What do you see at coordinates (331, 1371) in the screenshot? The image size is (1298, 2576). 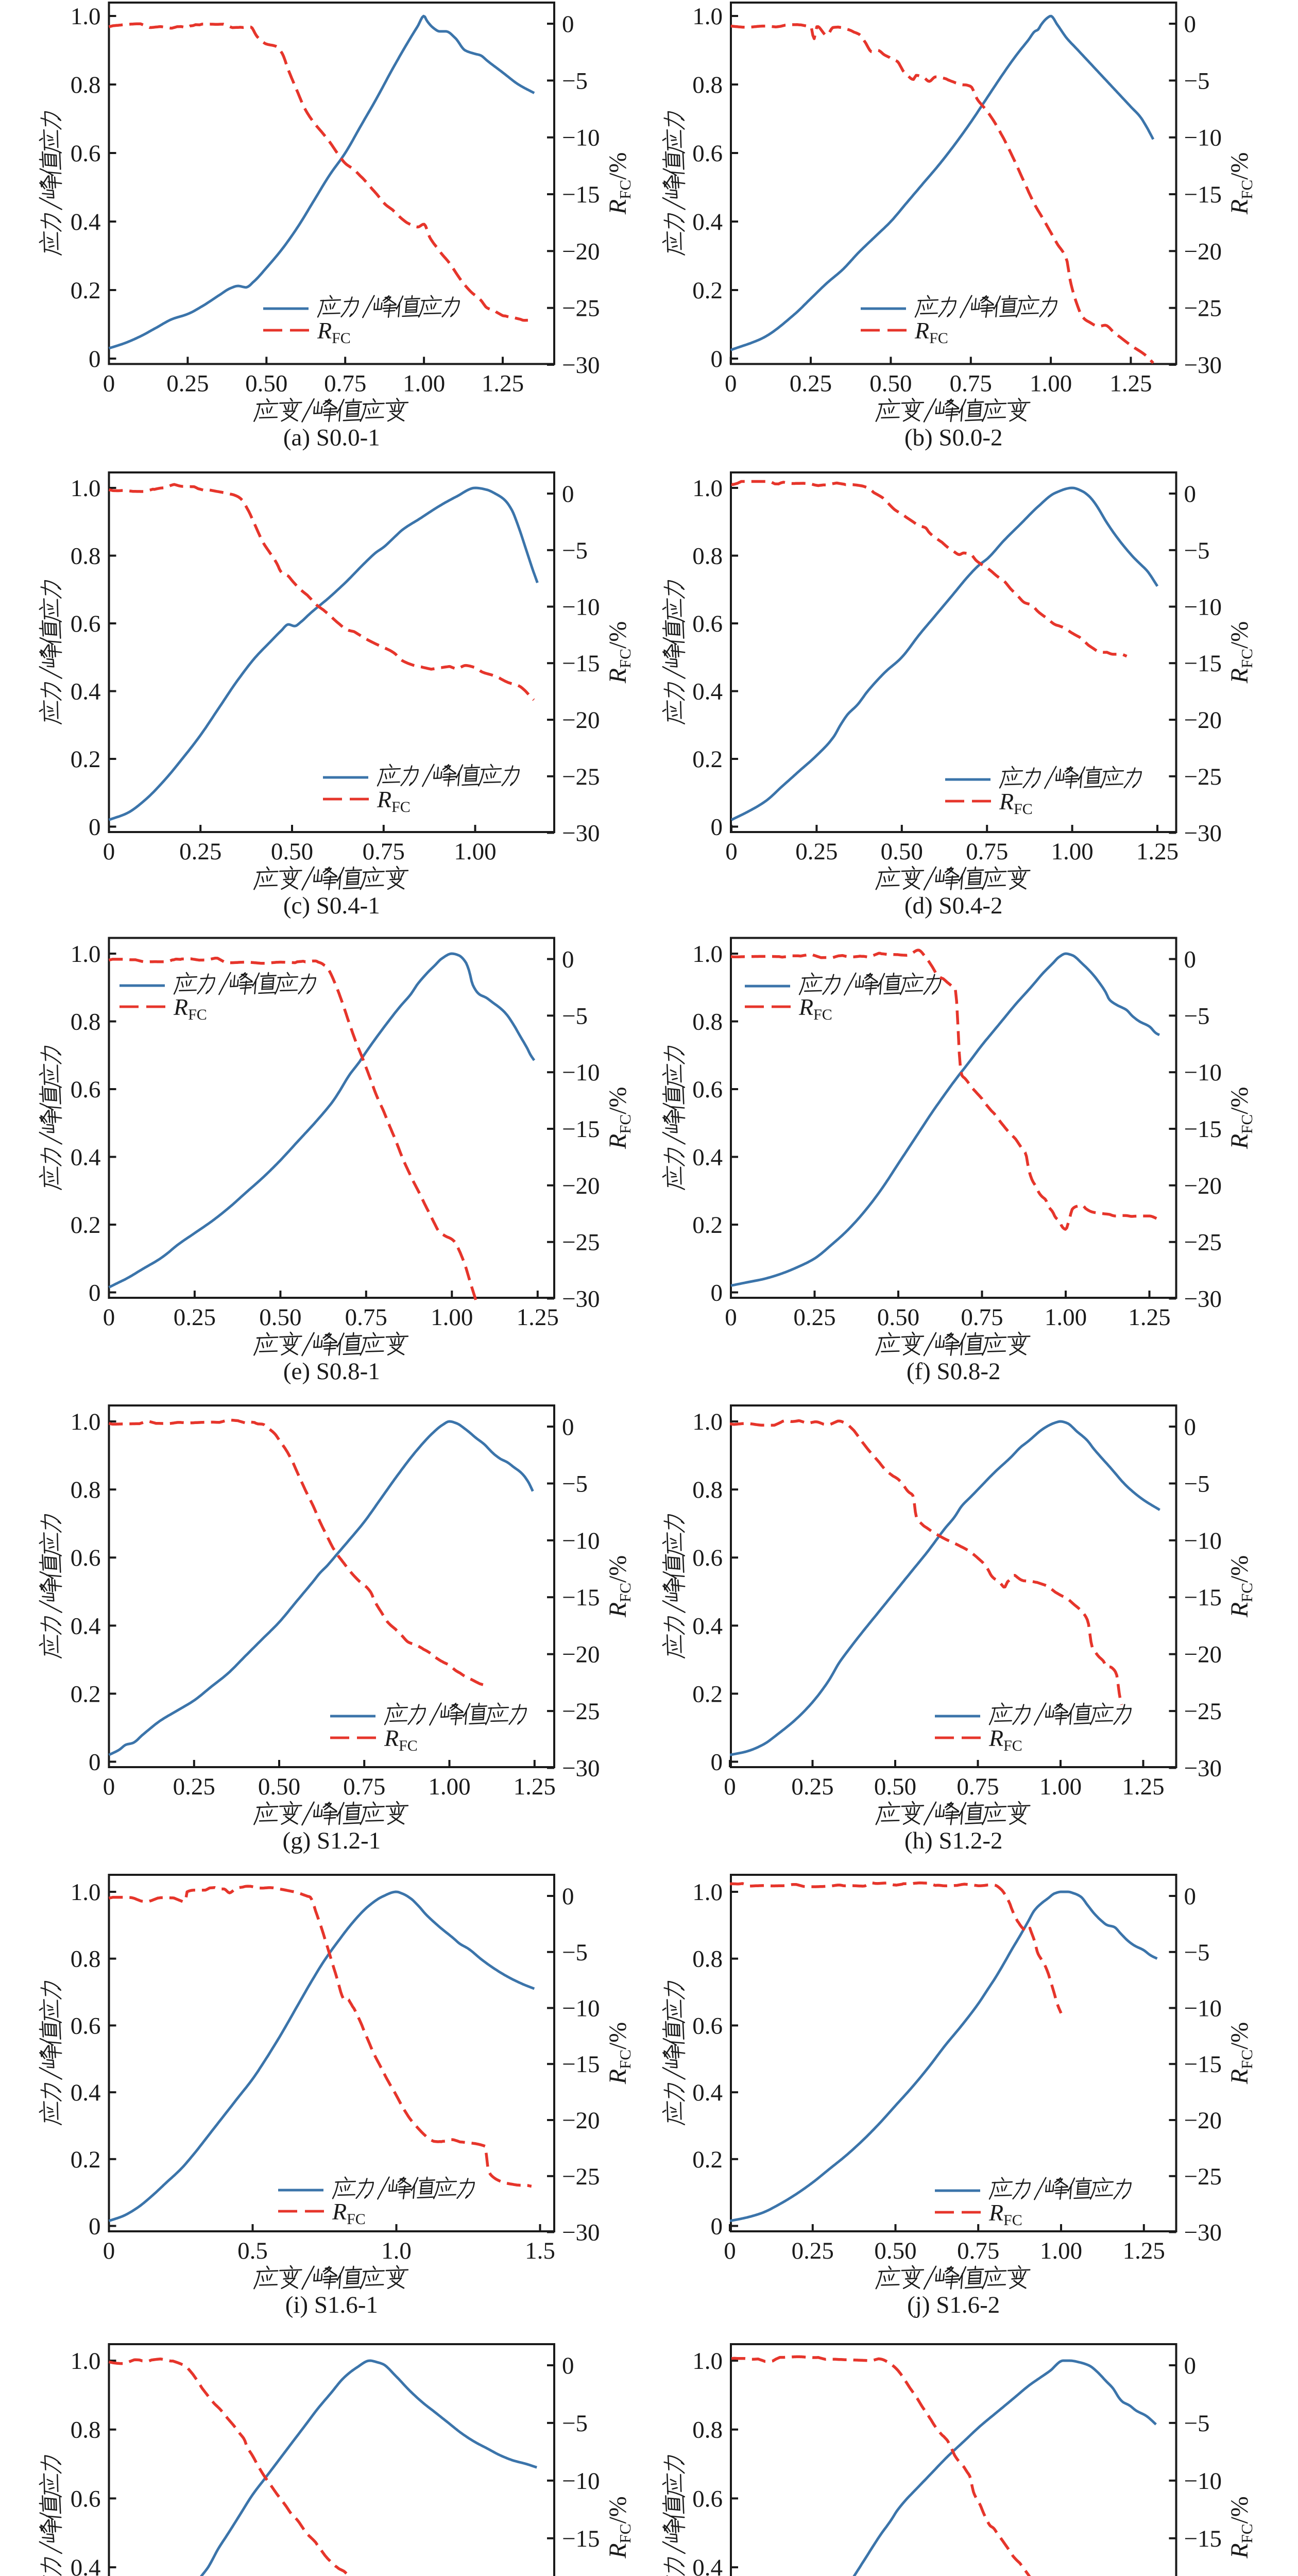 I see `svg-text: (e) S0.8-1` at bounding box center [331, 1371].